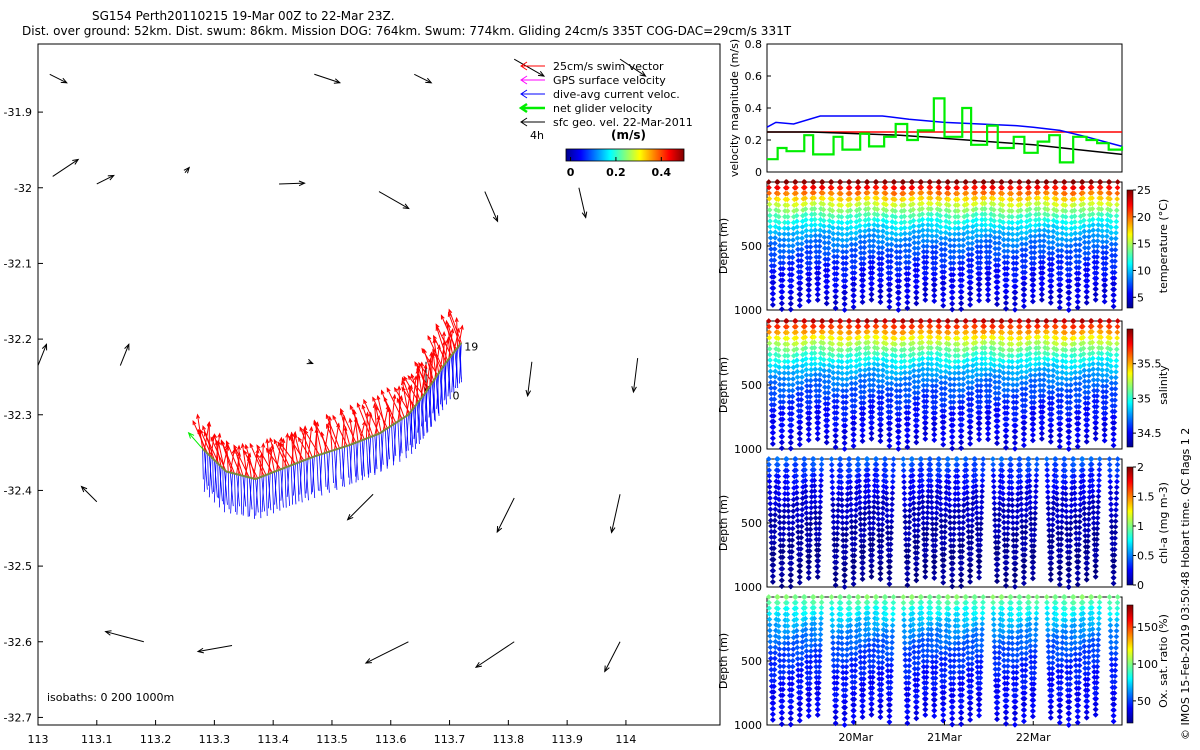 The height and width of the screenshot is (750, 1200). Describe the element at coordinates (943, 523) in the screenshot. I see `chlorophyll-section-profiles` at that location.